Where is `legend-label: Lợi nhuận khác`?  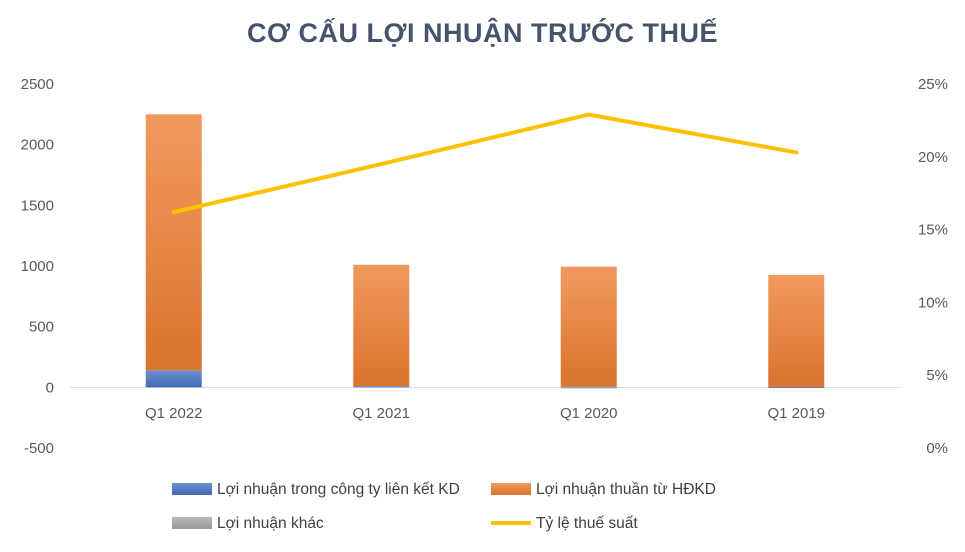 legend-label: Lợi nhuận khác is located at coordinates (270, 523).